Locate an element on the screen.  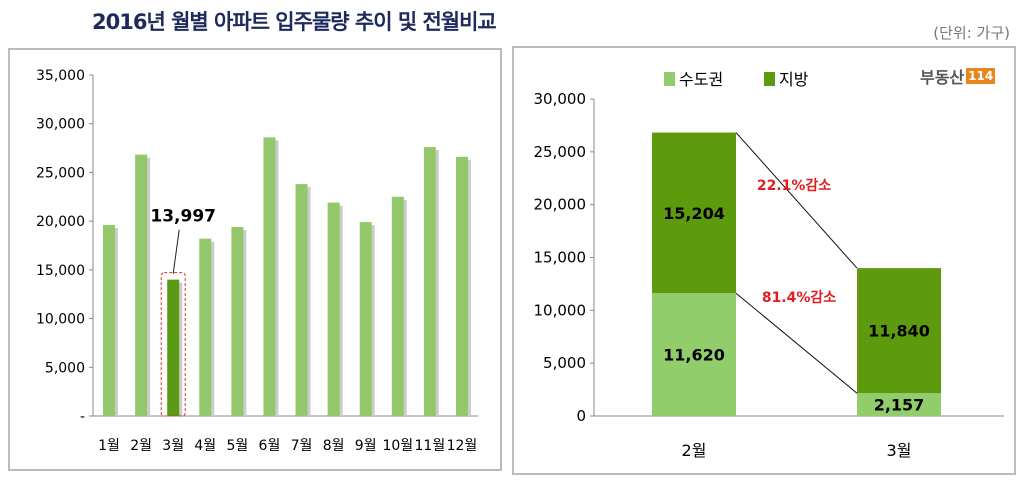
x-tick-label: 5월 is located at coordinates (237, 446).